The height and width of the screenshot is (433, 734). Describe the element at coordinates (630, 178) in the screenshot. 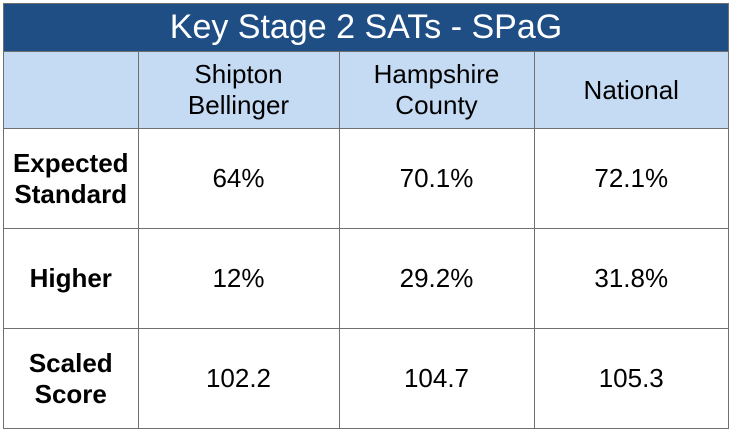

I see `table-cell: 72.1%` at that location.